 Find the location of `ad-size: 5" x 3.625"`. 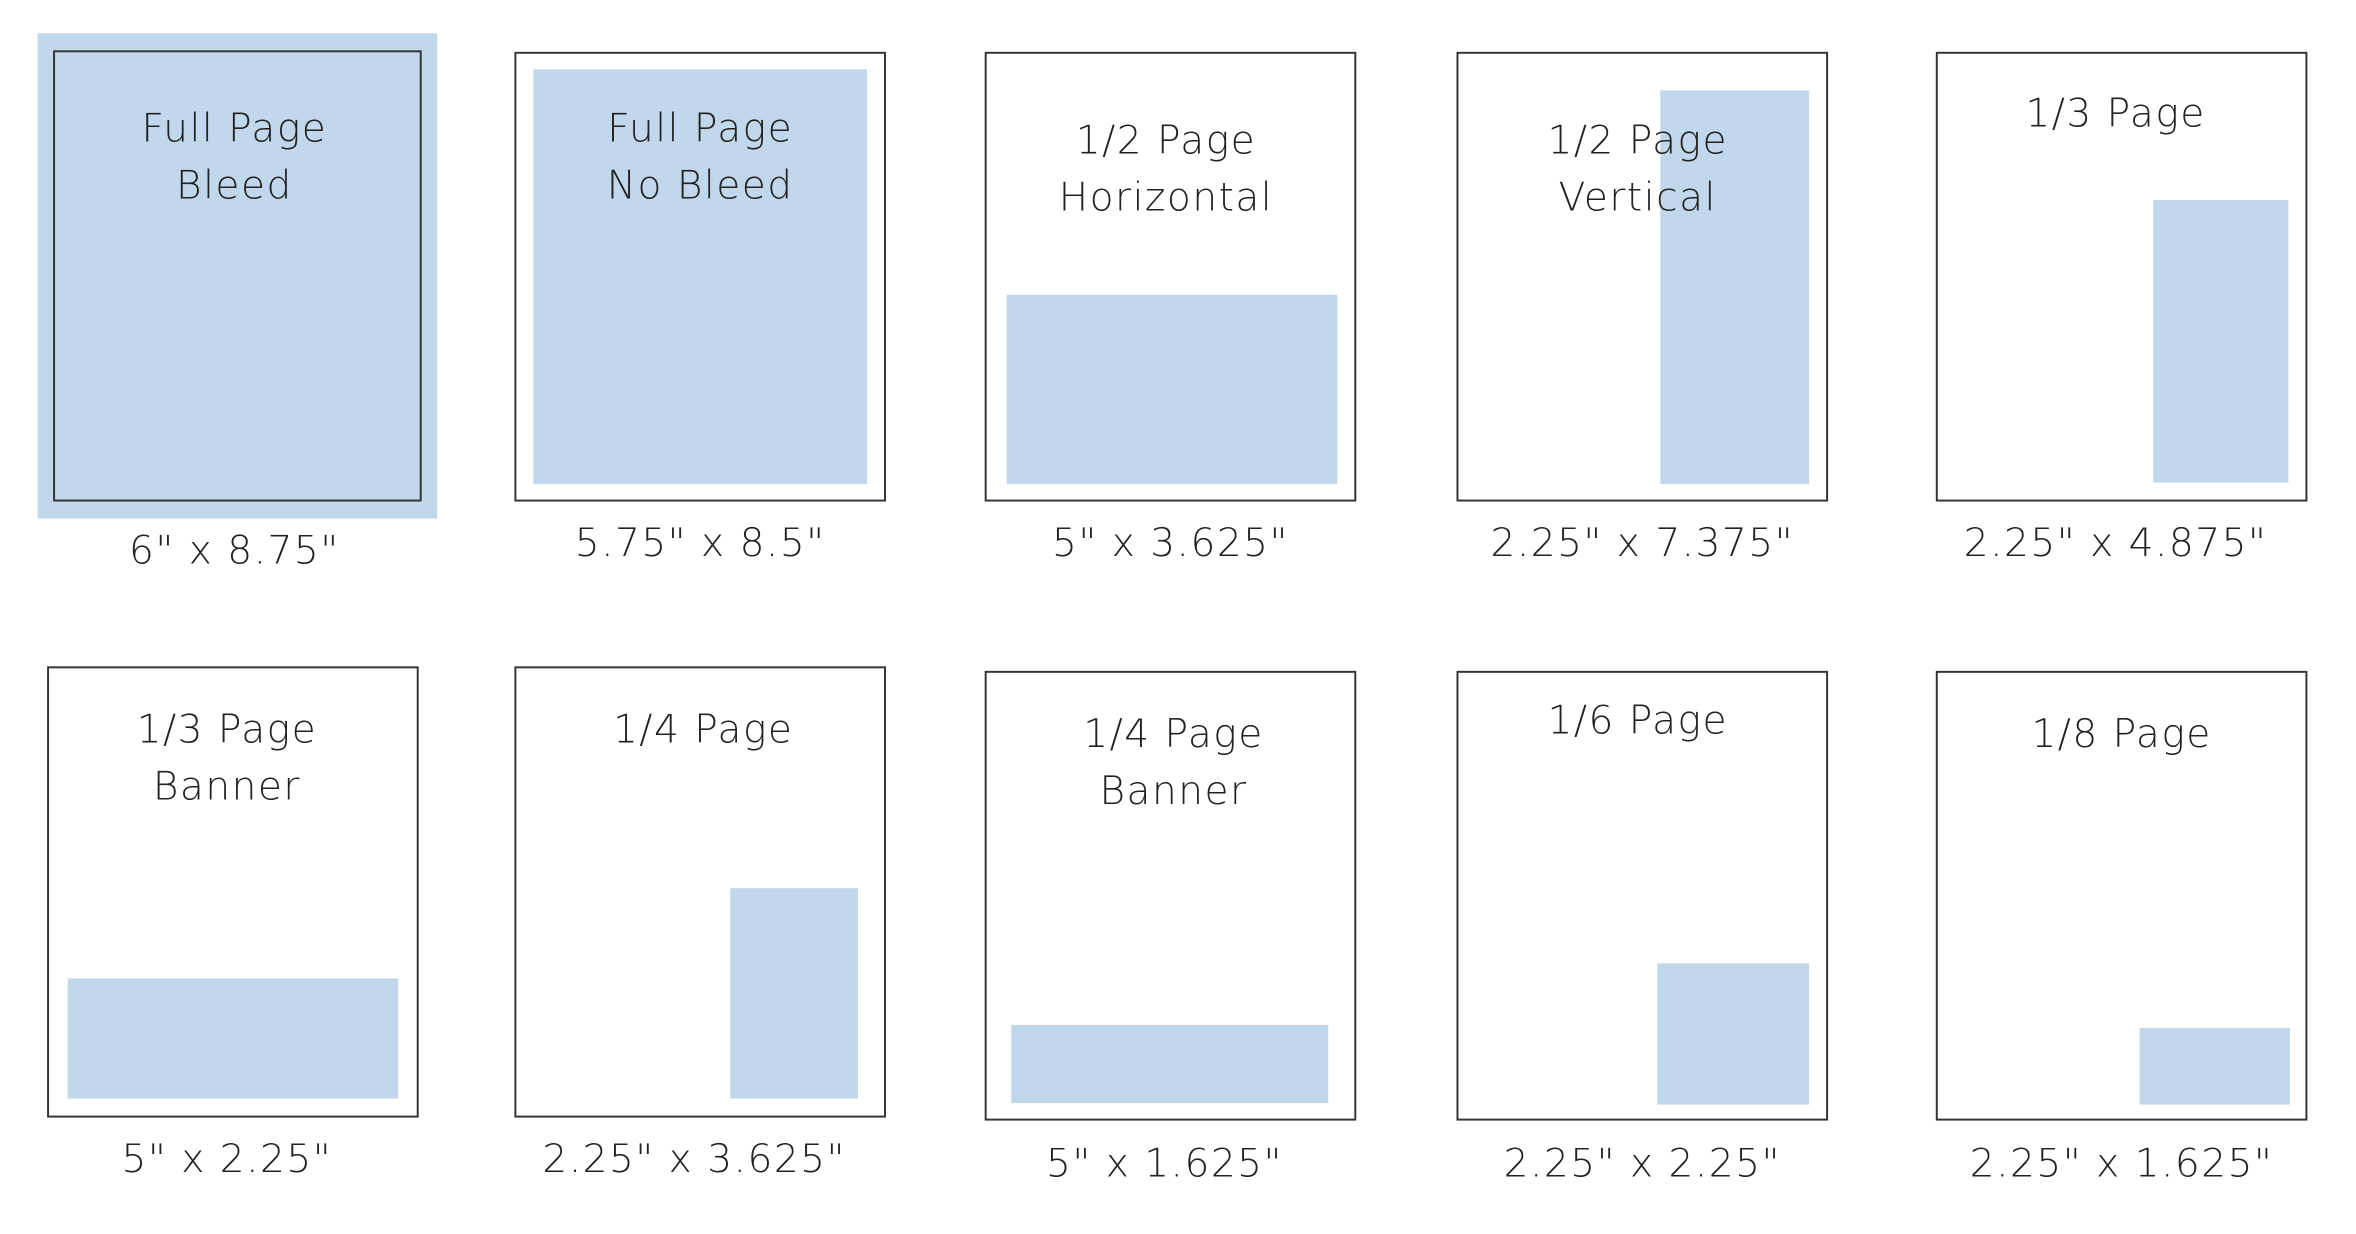

ad-size: 5" x 3.625" is located at coordinates (1170, 543).